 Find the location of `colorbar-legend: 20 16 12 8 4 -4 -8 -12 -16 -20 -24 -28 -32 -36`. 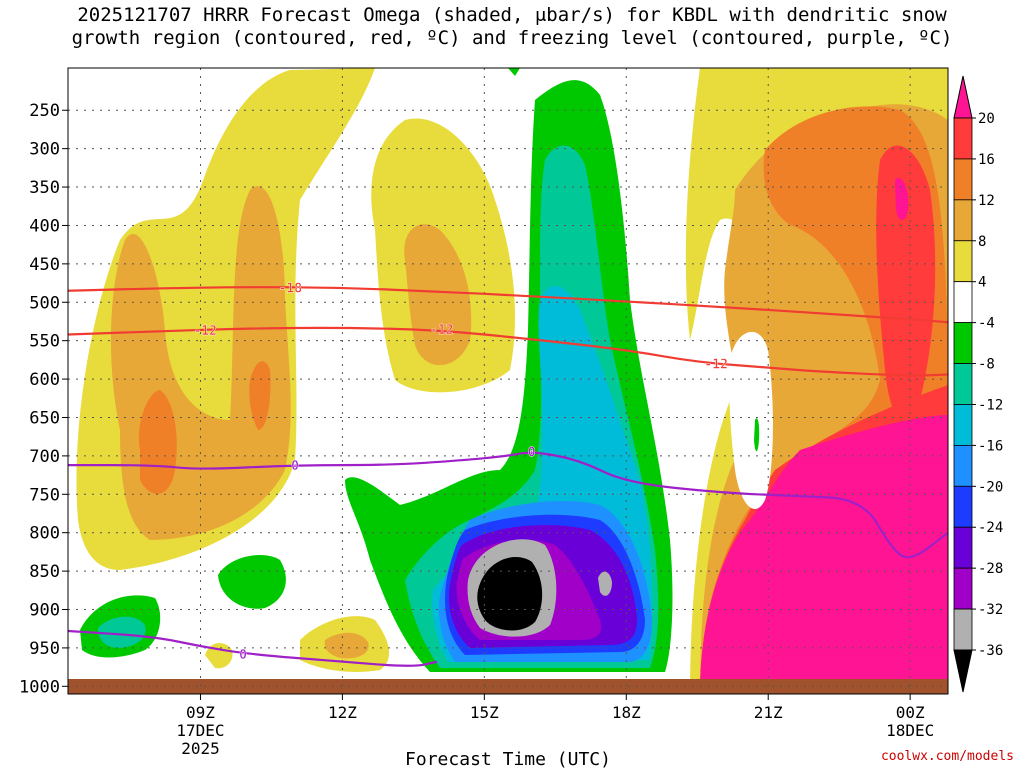

colorbar-legend: 20 16 12 8 4 -4 -8 -12 -16 -20 -24 -28 -32 -36 is located at coordinates (978, 384).